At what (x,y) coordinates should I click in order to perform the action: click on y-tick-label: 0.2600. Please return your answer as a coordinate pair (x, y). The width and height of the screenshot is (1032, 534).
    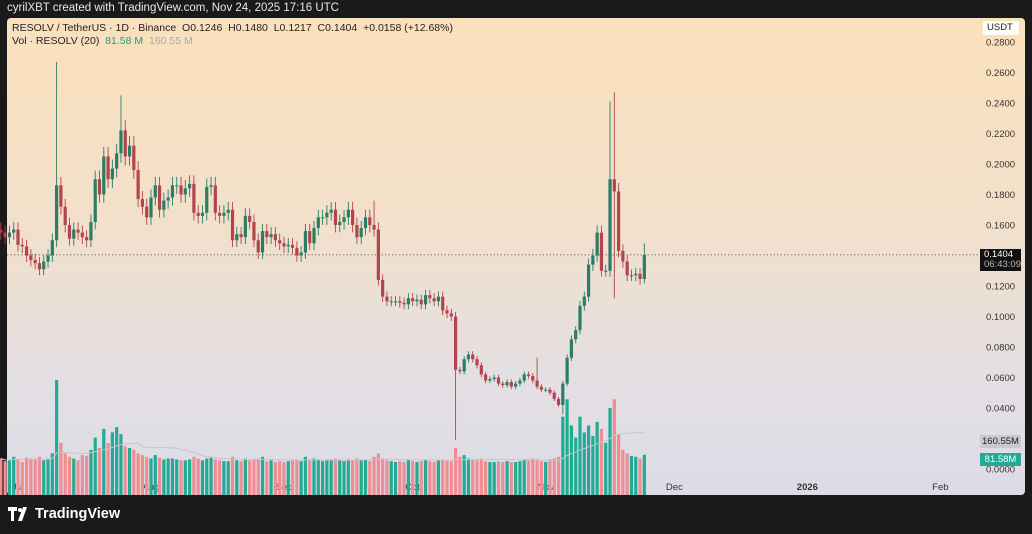
    Looking at the image, I should click on (1000, 73).